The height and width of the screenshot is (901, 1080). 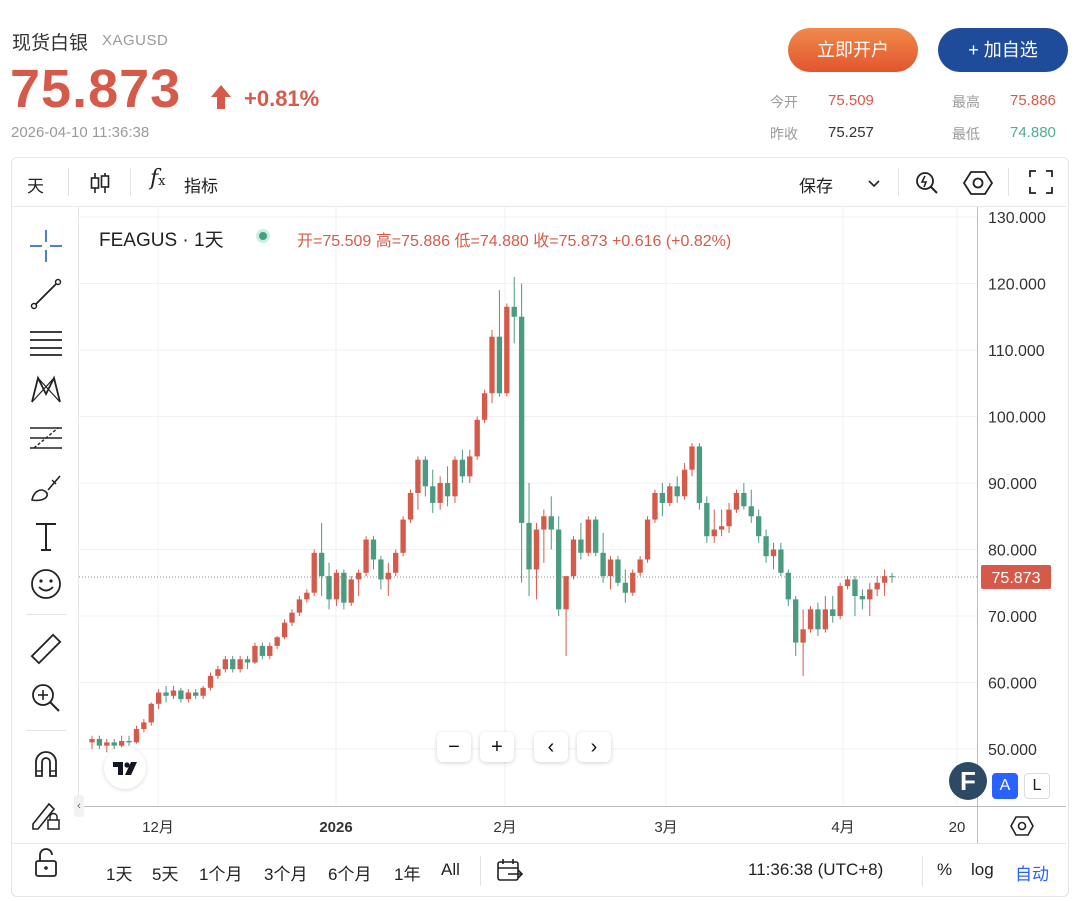 I want to click on zoom-out-button: −, so click(x=454, y=747).